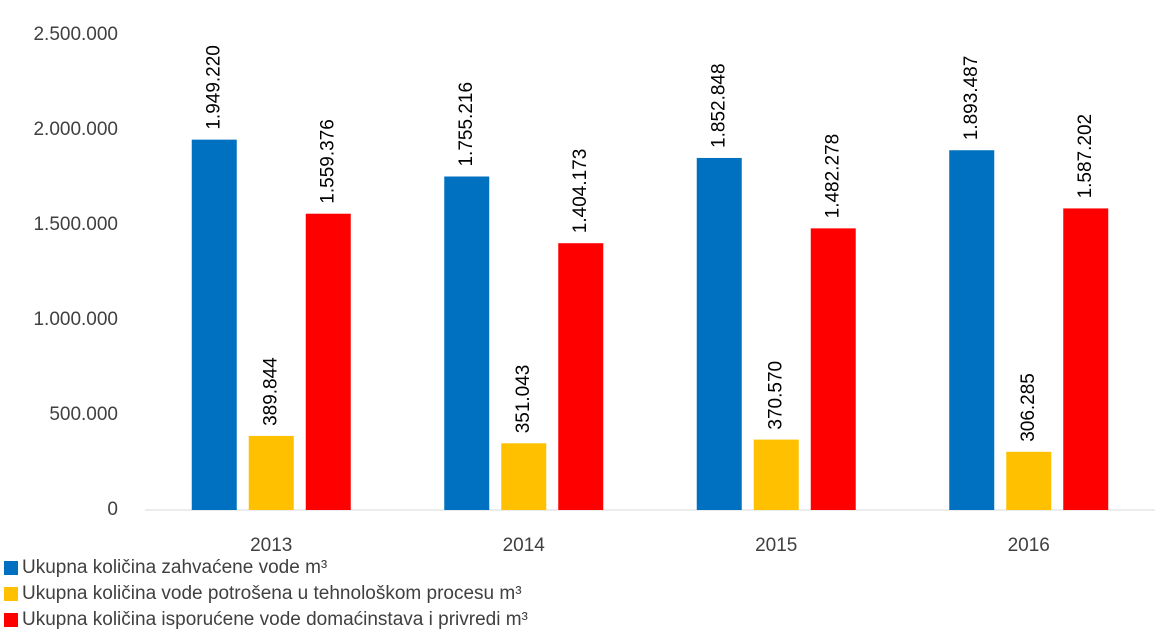  Describe the element at coordinates (75, 319) in the screenshot. I see `y-tick-label: 1.000.000` at that location.